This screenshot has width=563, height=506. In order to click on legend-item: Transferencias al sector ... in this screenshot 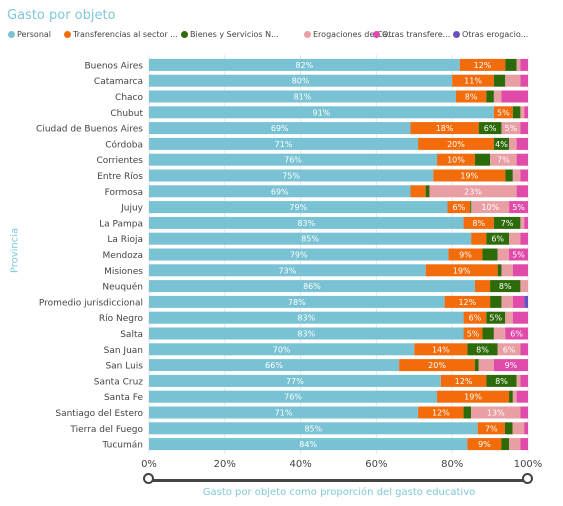, I will do `click(121, 34)`.